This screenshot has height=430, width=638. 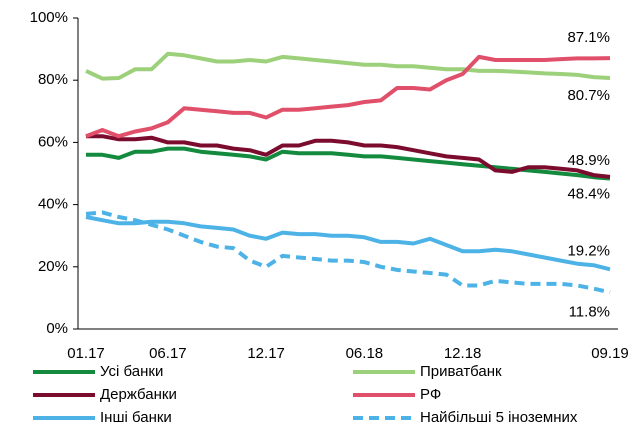 What do you see at coordinates (53, 141) in the screenshot?
I see `y-tick-label: 60%` at bounding box center [53, 141].